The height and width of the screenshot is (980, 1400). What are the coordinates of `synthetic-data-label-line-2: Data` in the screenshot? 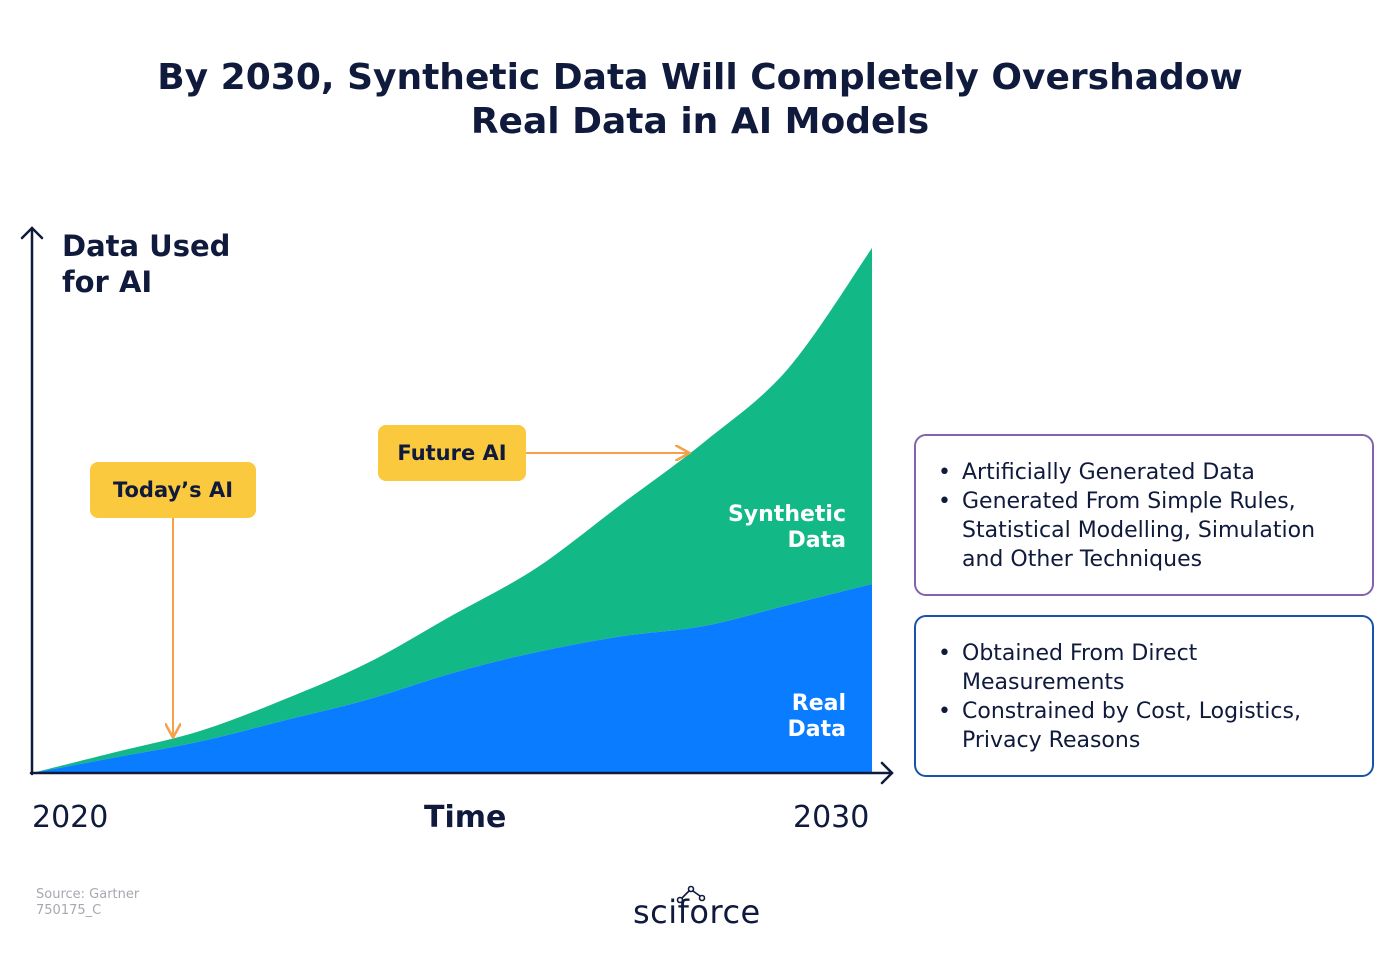 It's located at (816, 540).